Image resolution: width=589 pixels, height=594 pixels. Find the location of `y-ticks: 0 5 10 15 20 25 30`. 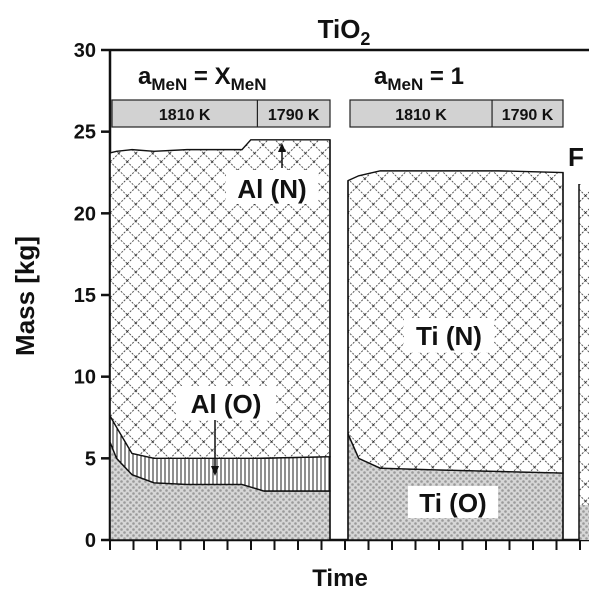

y-ticks: 0 5 10 15 20 25 30 is located at coordinates (92, 296).